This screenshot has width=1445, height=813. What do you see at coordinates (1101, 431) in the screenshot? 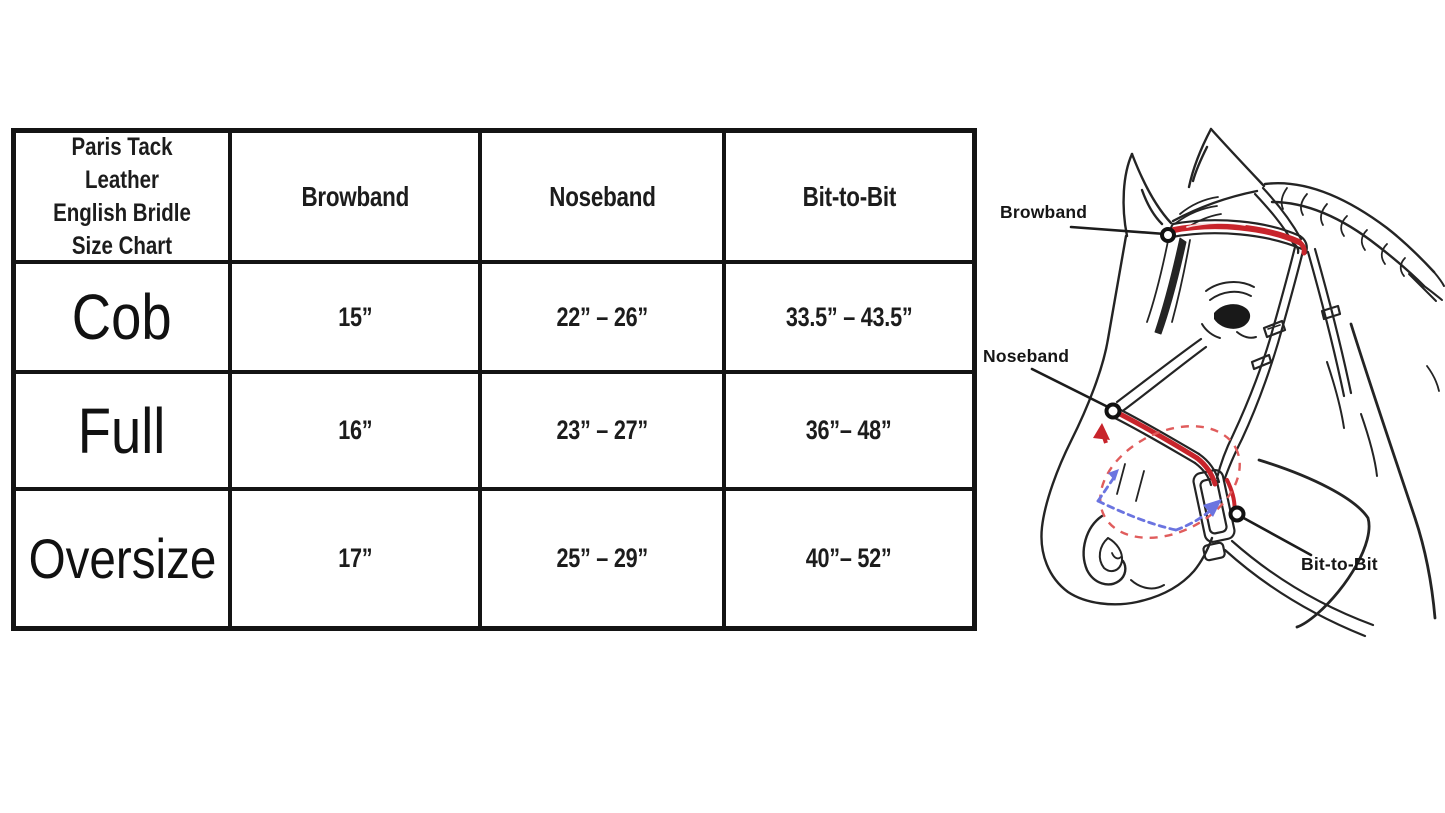
I see `red-arrowhead` at bounding box center [1101, 431].